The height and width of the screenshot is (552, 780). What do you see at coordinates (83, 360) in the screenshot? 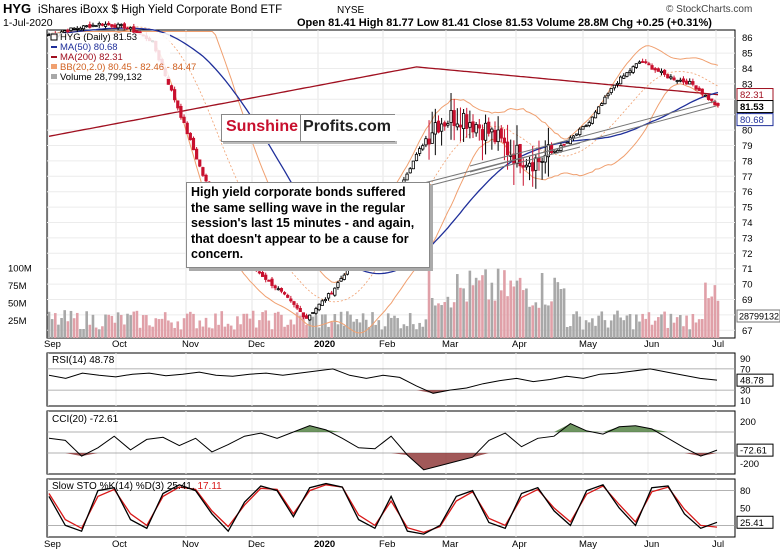
I see `rsi-title: RSI(14) 48.78` at bounding box center [83, 360].